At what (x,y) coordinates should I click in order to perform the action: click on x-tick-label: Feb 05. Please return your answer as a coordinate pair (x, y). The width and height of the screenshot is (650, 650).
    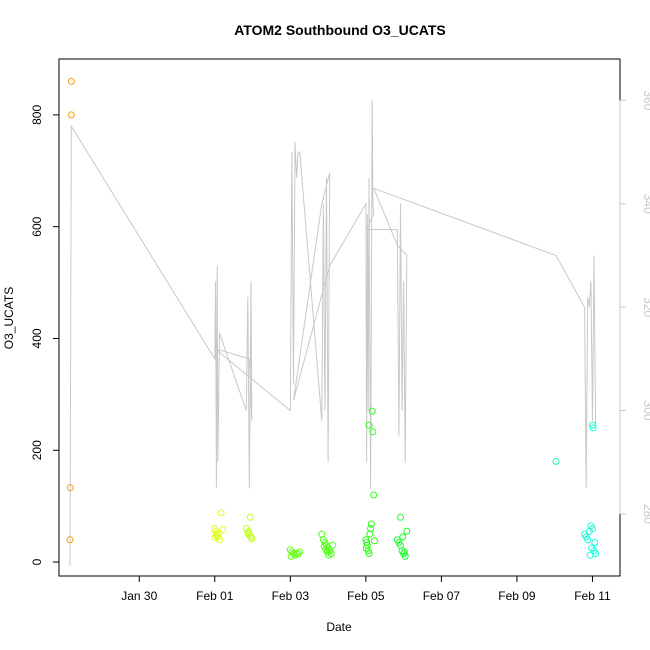
    Looking at the image, I should click on (366, 596).